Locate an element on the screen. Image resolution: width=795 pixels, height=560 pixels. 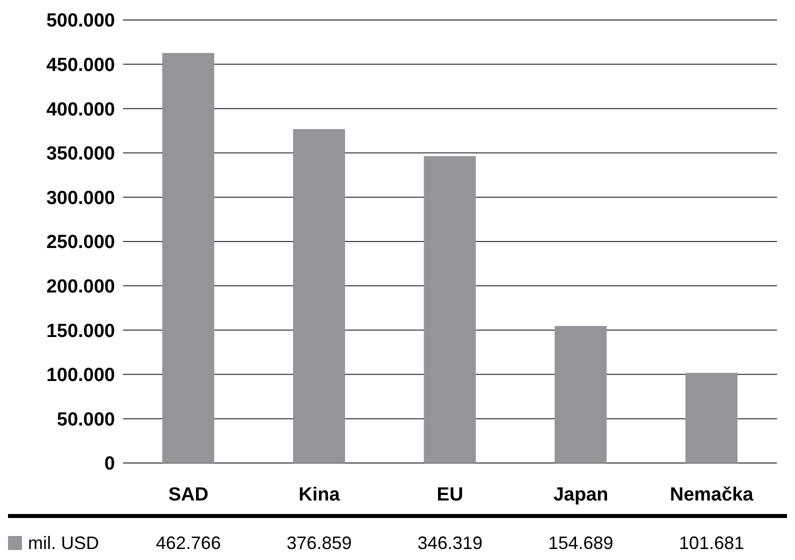
x-tick-label: SAD is located at coordinates (188, 495).